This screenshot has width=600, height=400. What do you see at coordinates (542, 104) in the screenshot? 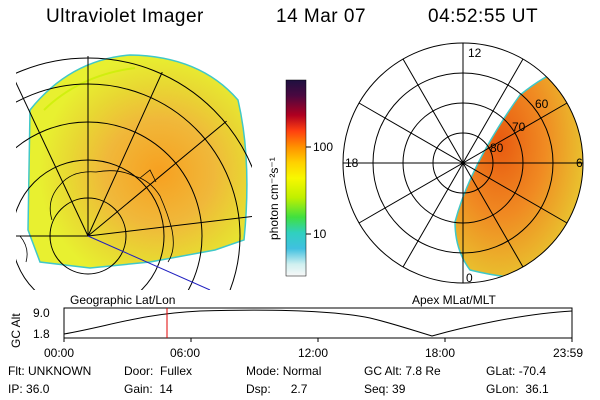
I see `mlat-label-60: 60` at bounding box center [542, 104].